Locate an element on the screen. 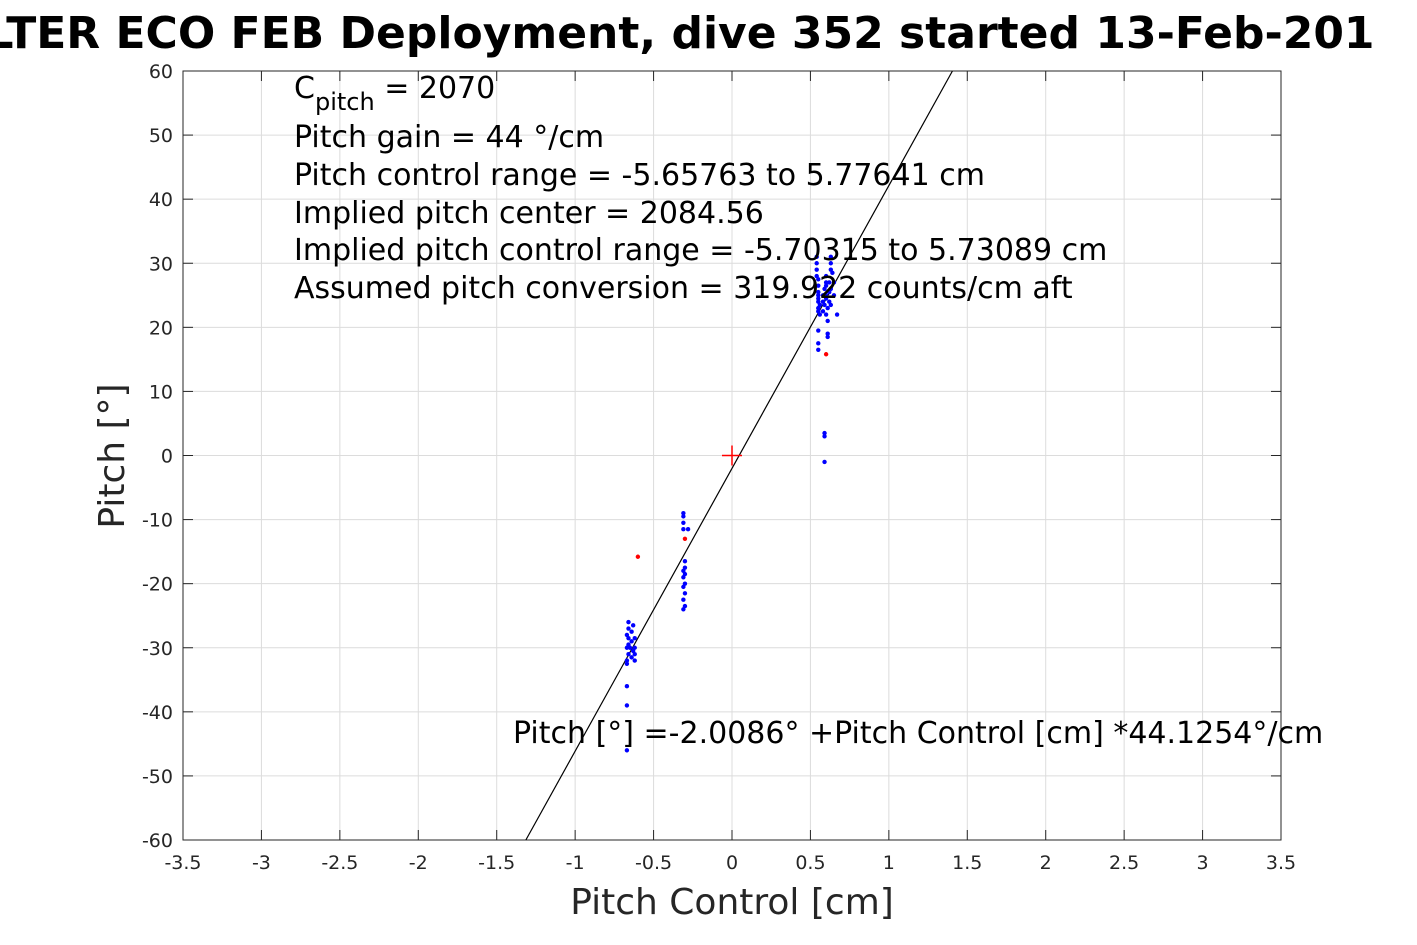  annotation-c-pitch: Cpitch = 2070 is located at coordinates (394, 93).